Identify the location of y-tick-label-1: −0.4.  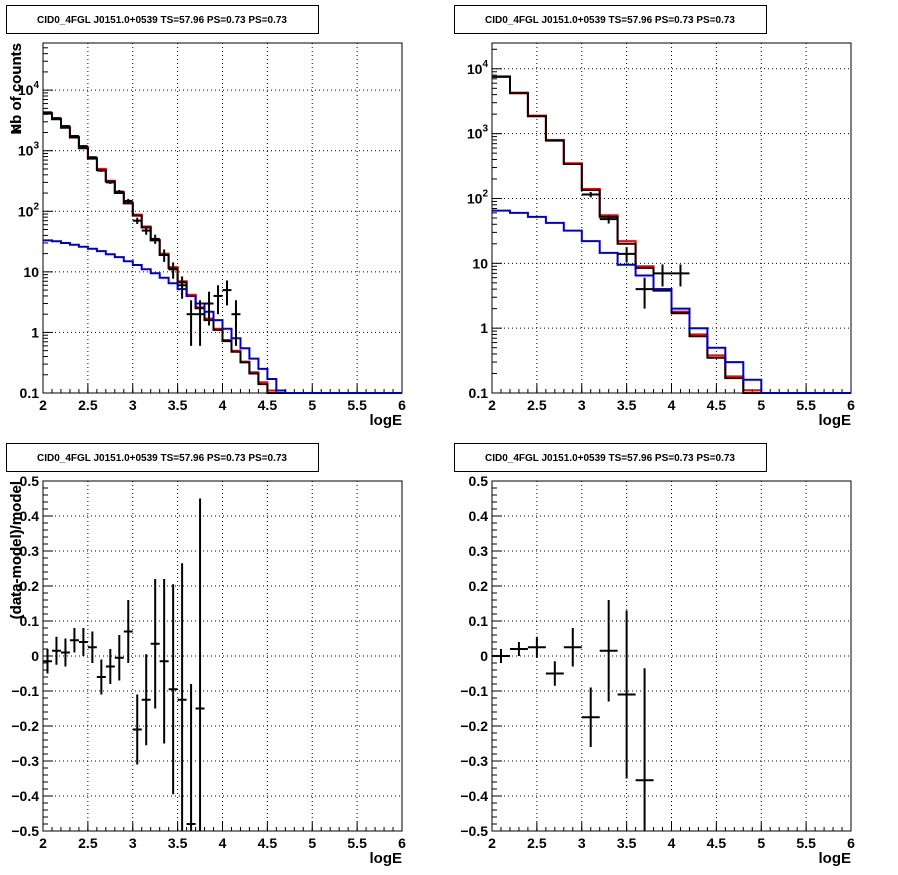
(25, 796).